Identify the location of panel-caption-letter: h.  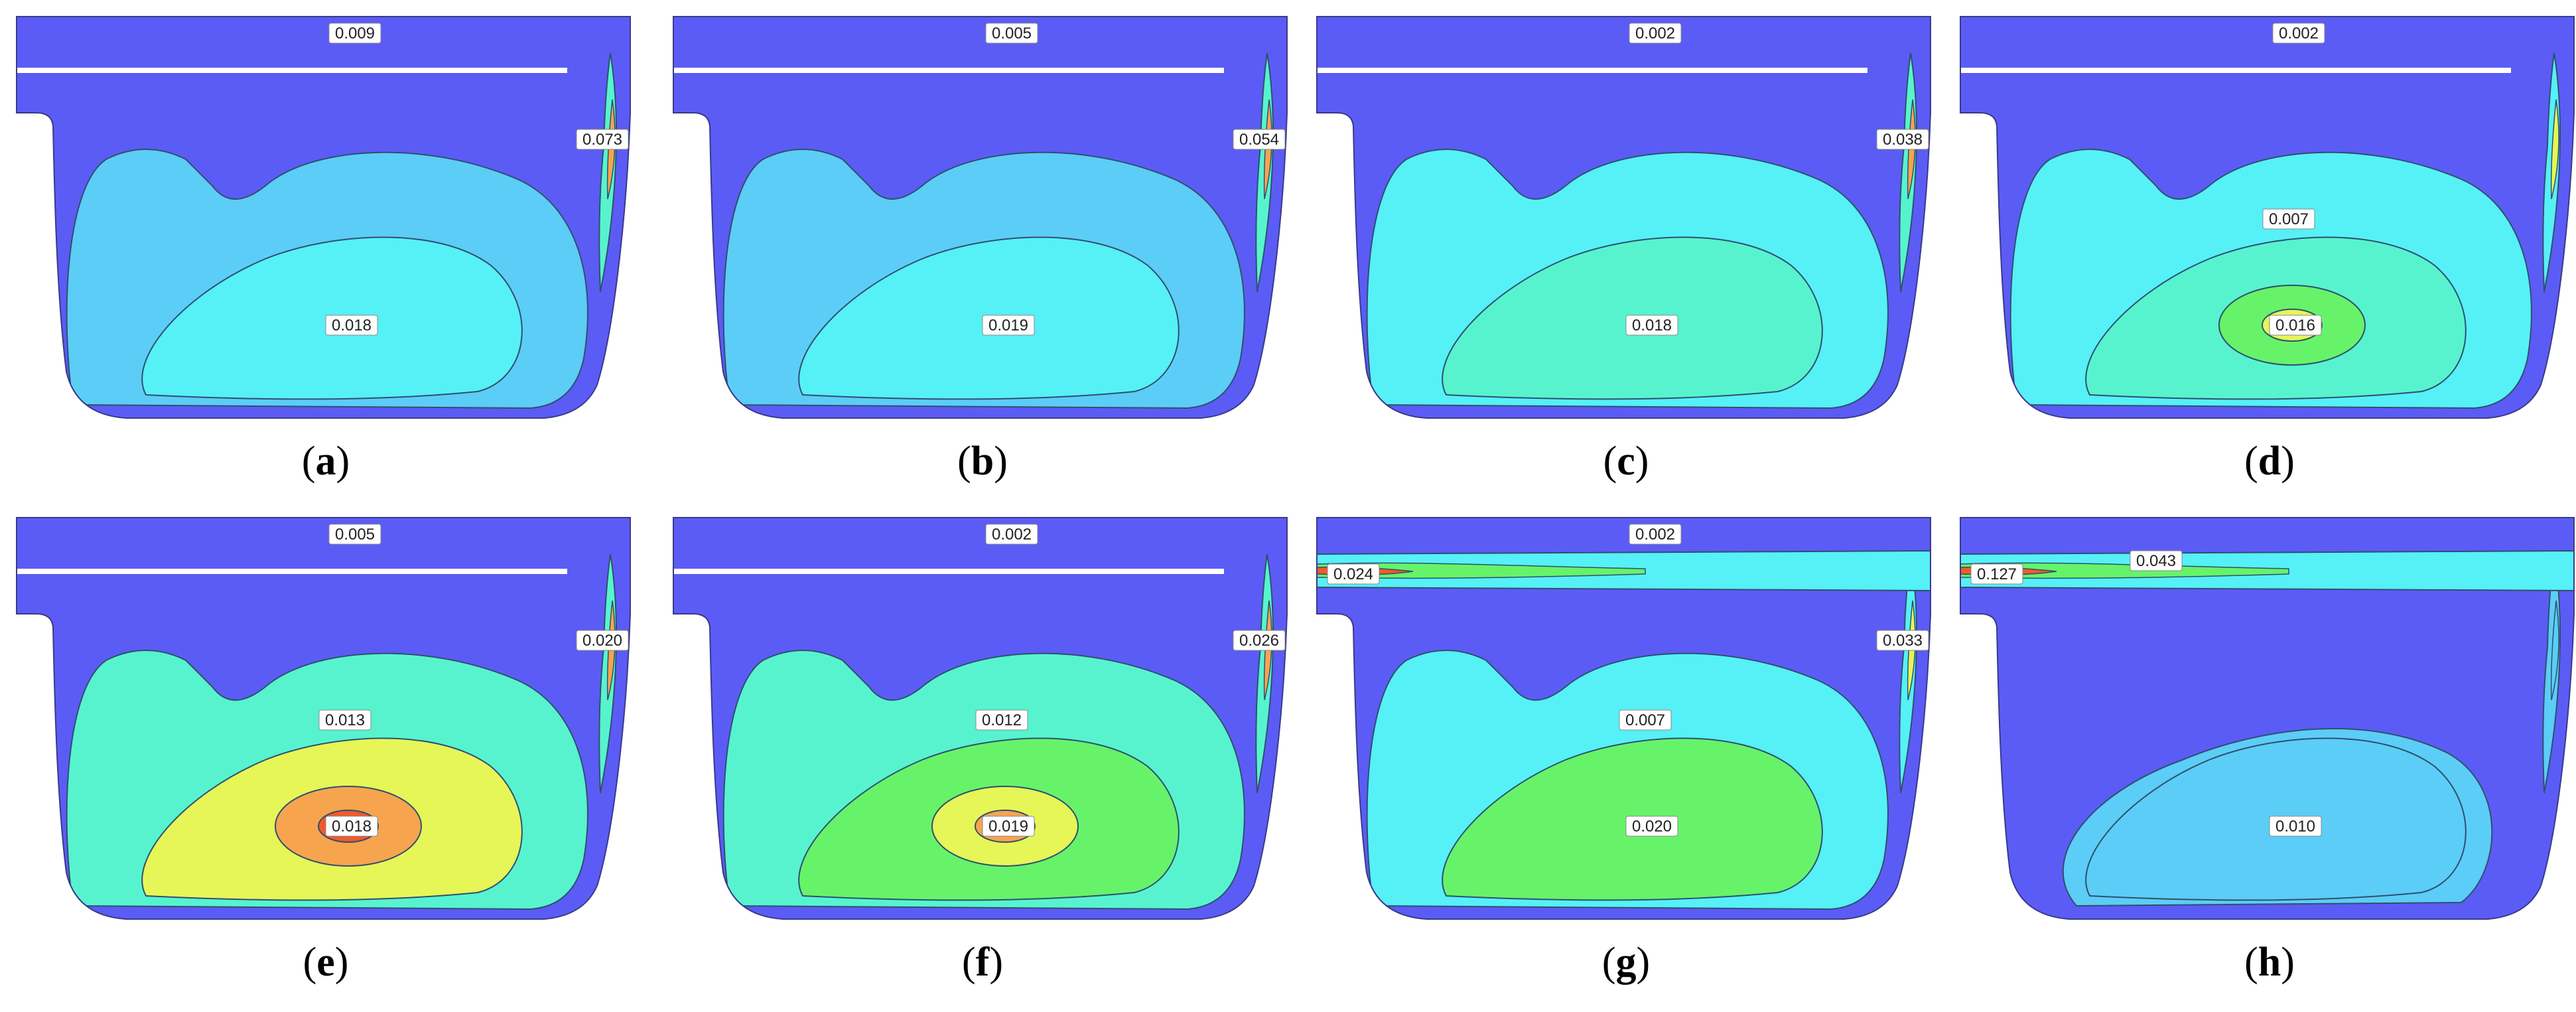
(2269, 963).